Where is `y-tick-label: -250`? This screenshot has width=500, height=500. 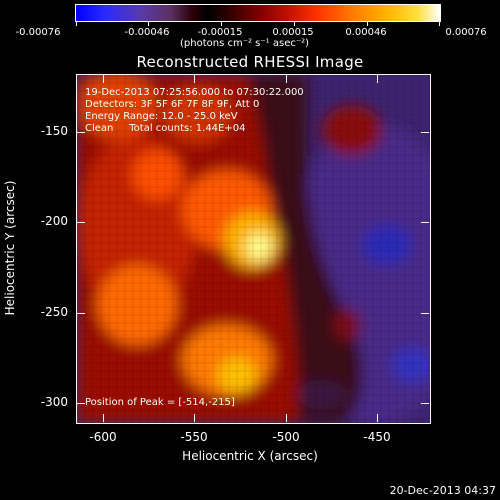 y-tick-label: -250 is located at coordinates (54, 312).